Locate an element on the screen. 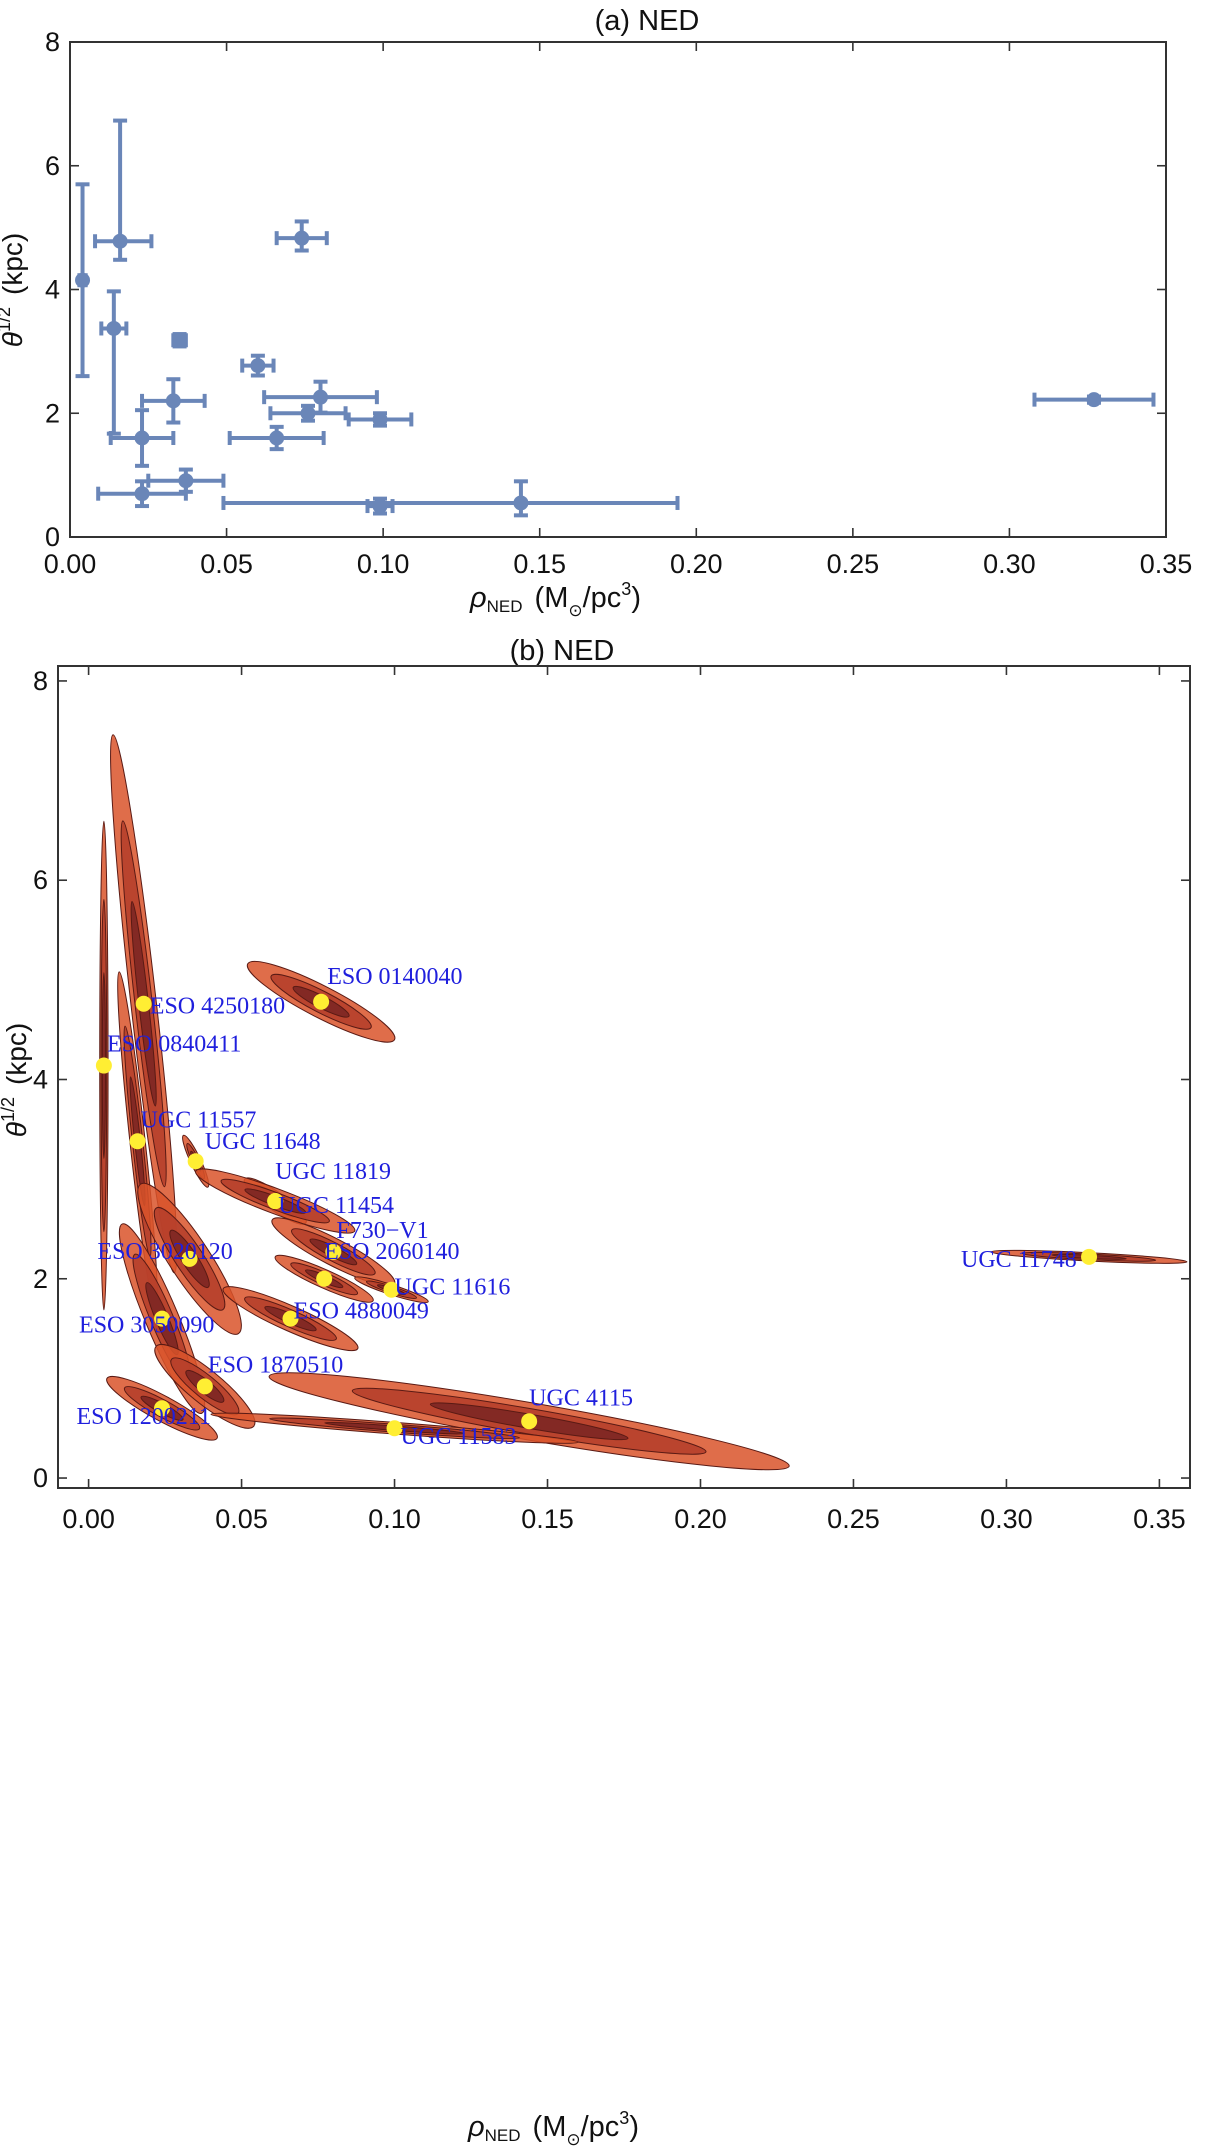 The width and height of the screenshot is (1225, 2149). panel-b-xlabel-unit-sup: 3 is located at coordinates (624, 2118).